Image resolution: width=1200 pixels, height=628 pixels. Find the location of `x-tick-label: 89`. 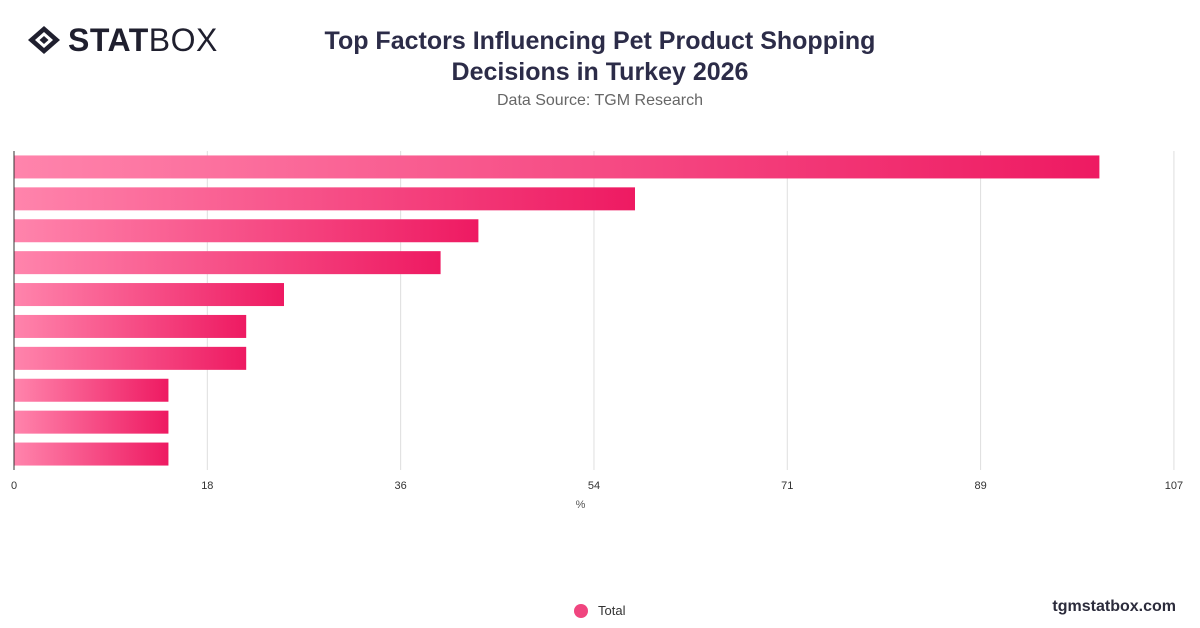

x-tick-label: 89 is located at coordinates (980, 486).